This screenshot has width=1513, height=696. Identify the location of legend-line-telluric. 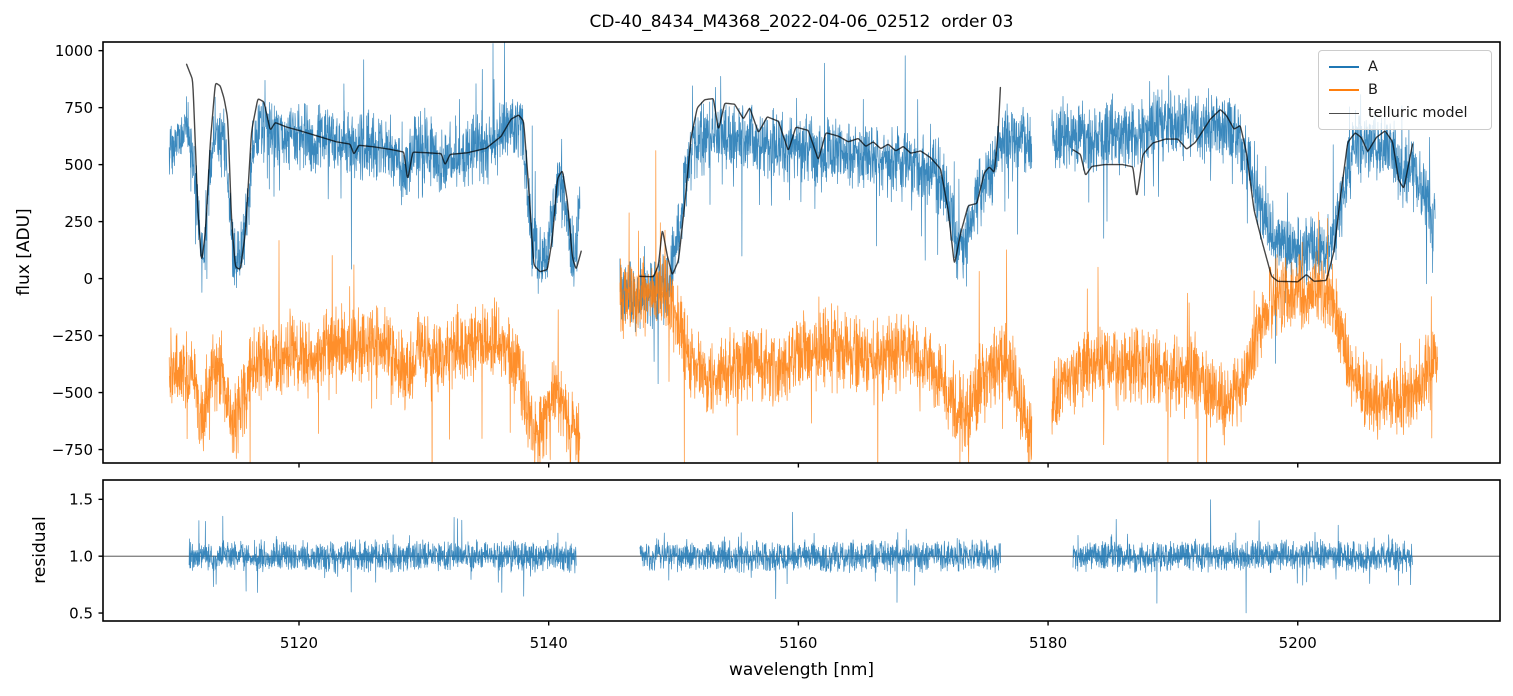
(1344, 113).